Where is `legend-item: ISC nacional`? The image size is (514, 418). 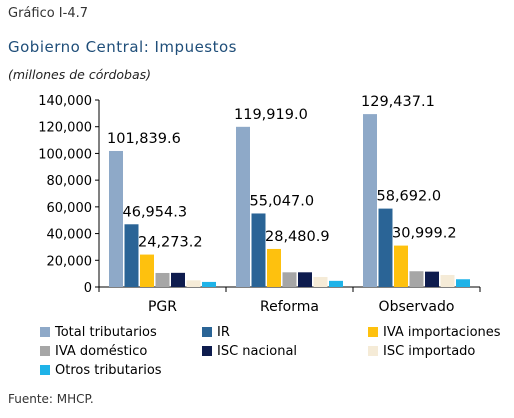 legend-item: ISC nacional is located at coordinates (249, 351).